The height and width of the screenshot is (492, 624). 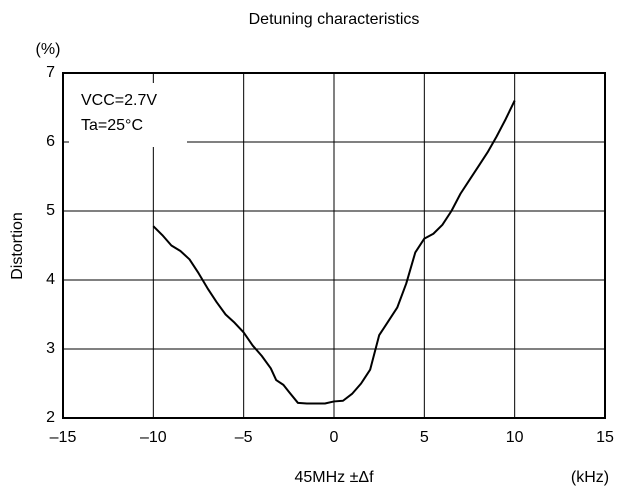 I want to click on y-tick-label: 2, so click(x=50, y=417).